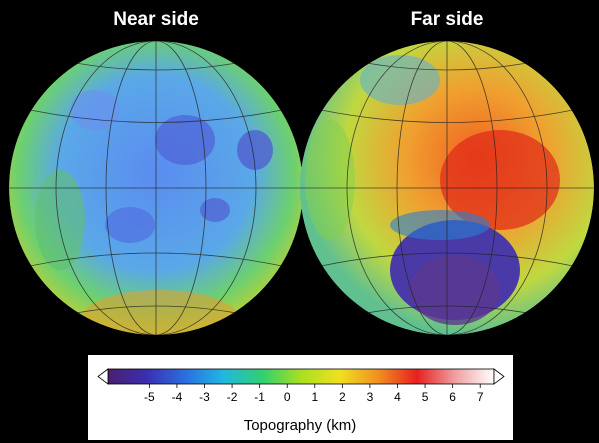 Image resolution: width=599 pixels, height=443 pixels. I want to click on colorbar-tick-label: -5, so click(149, 397).